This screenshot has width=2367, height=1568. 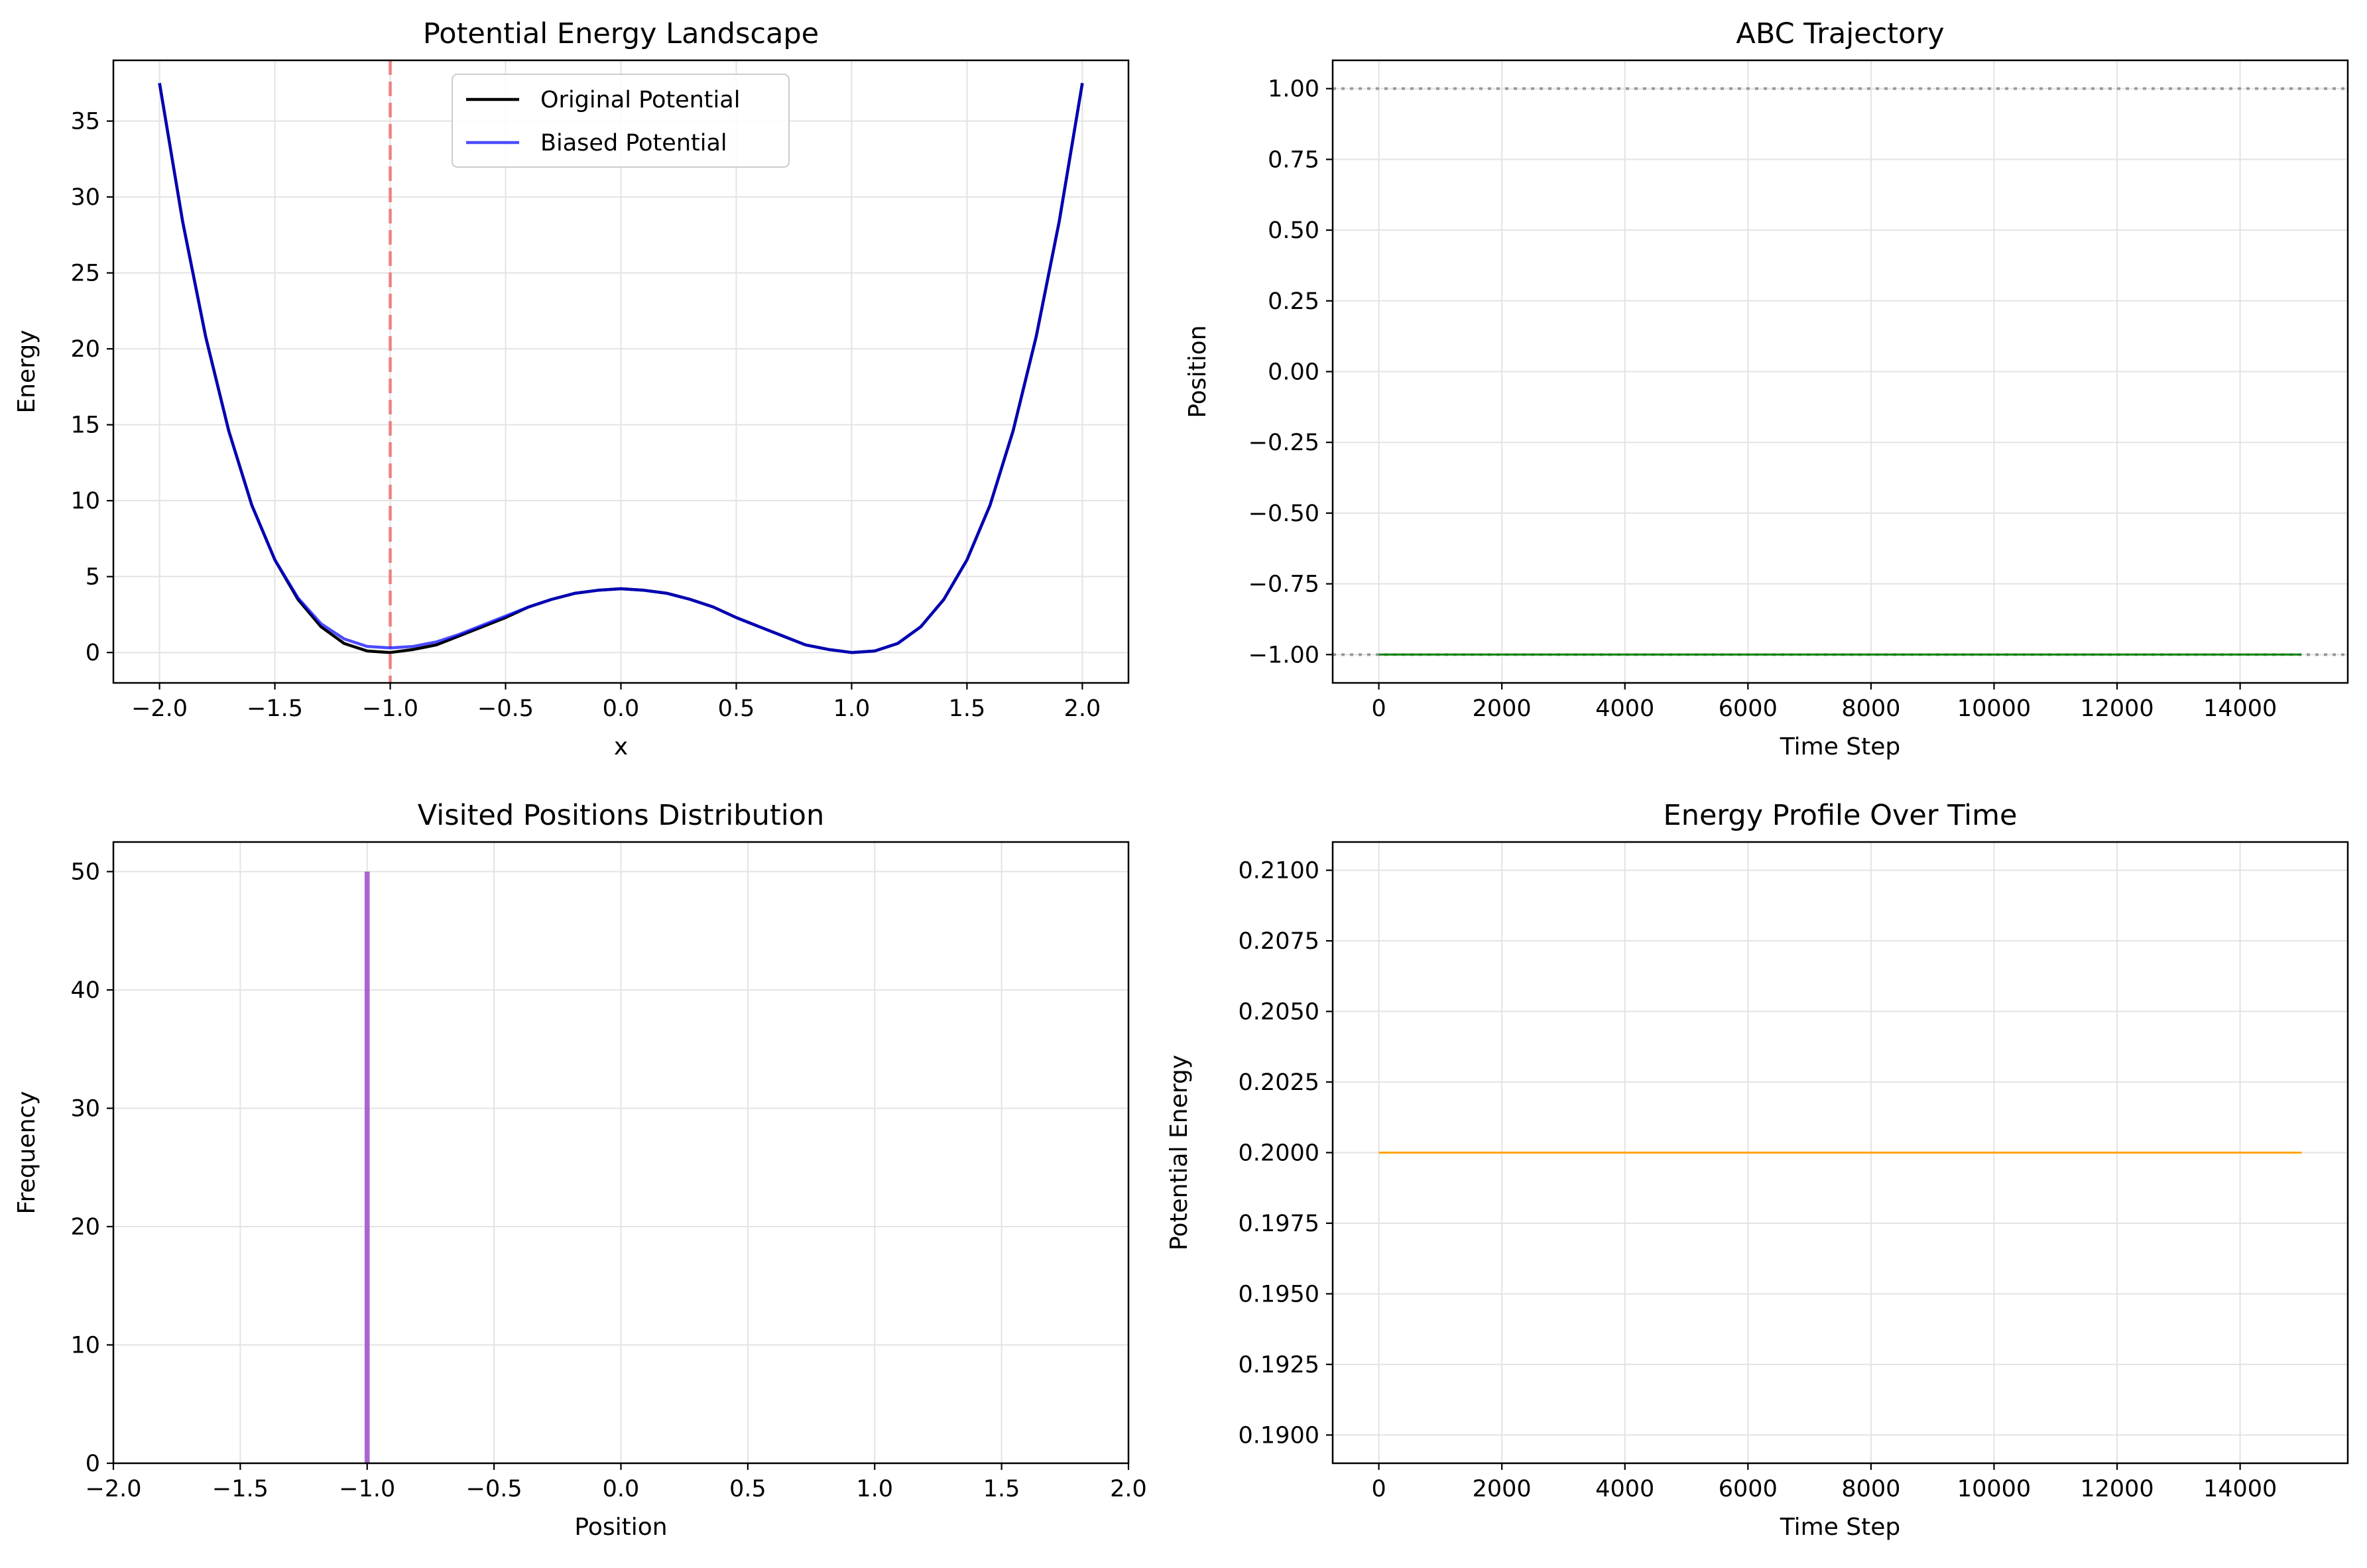 I want to click on y-tick-label: 50, so click(x=85, y=872).